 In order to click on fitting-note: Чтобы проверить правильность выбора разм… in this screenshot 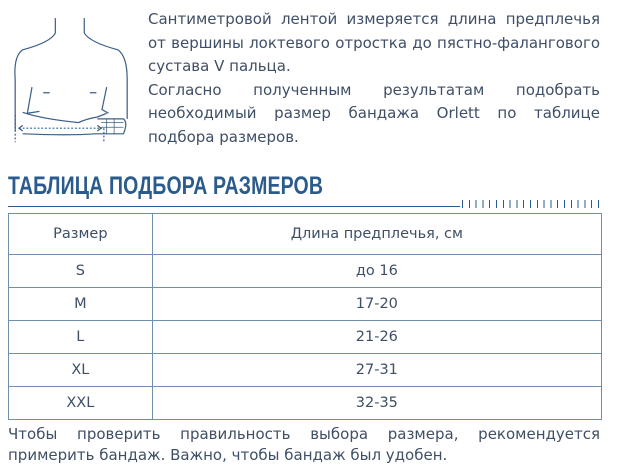, I will do `click(304, 444)`.